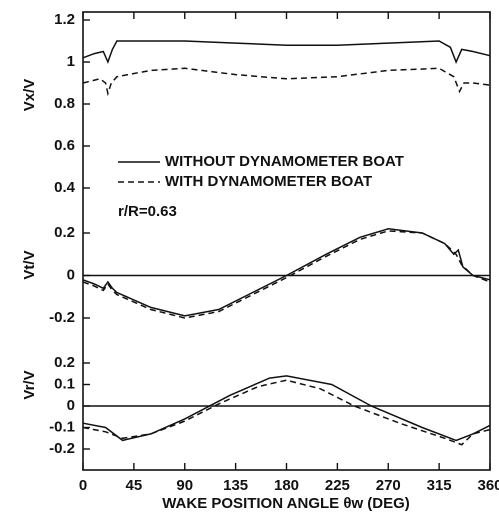 The image size is (499, 515). I want to click on y-tick-label: 0.4, so click(65, 187).